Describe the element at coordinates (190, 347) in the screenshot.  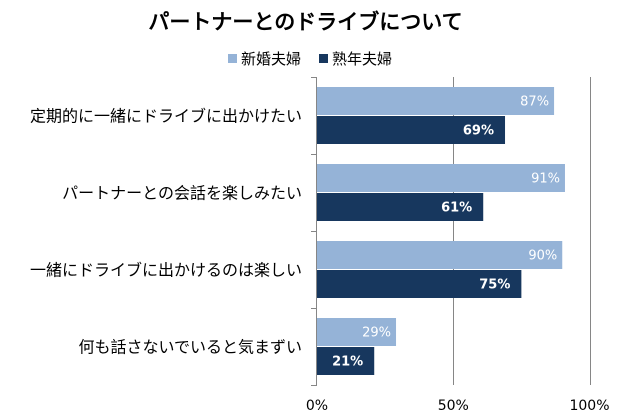
I see `category-label: 何も話さないでいると気まずい` at that location.